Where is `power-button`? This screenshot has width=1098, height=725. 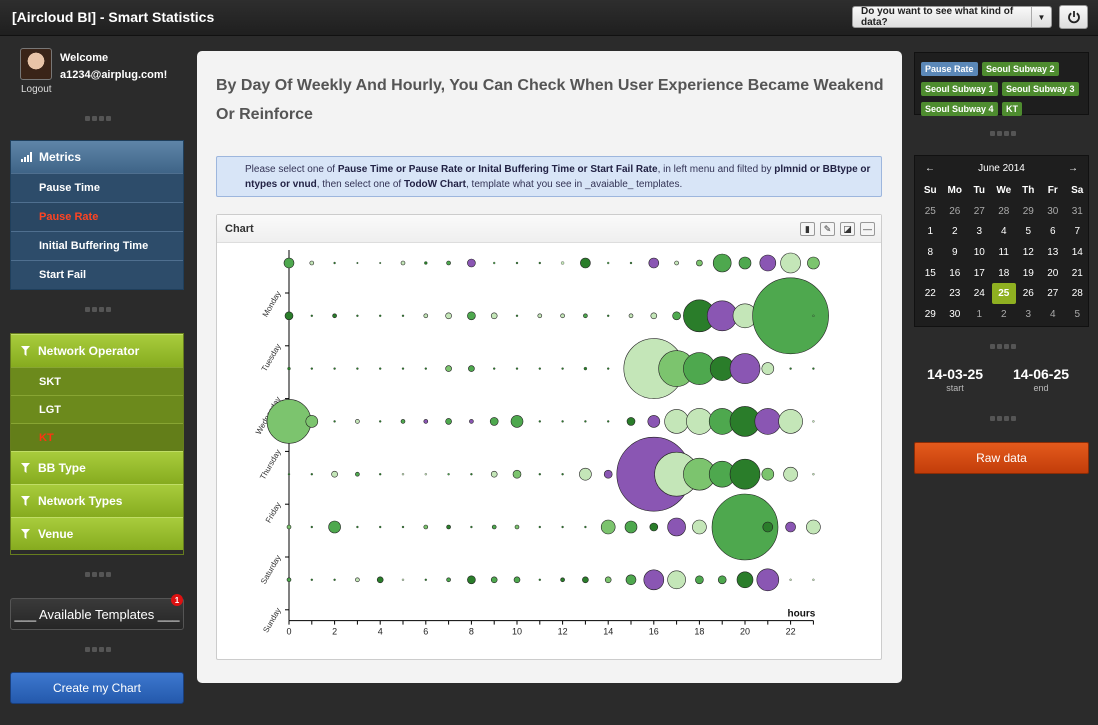 power-button is located at coordinates (1073, 17).